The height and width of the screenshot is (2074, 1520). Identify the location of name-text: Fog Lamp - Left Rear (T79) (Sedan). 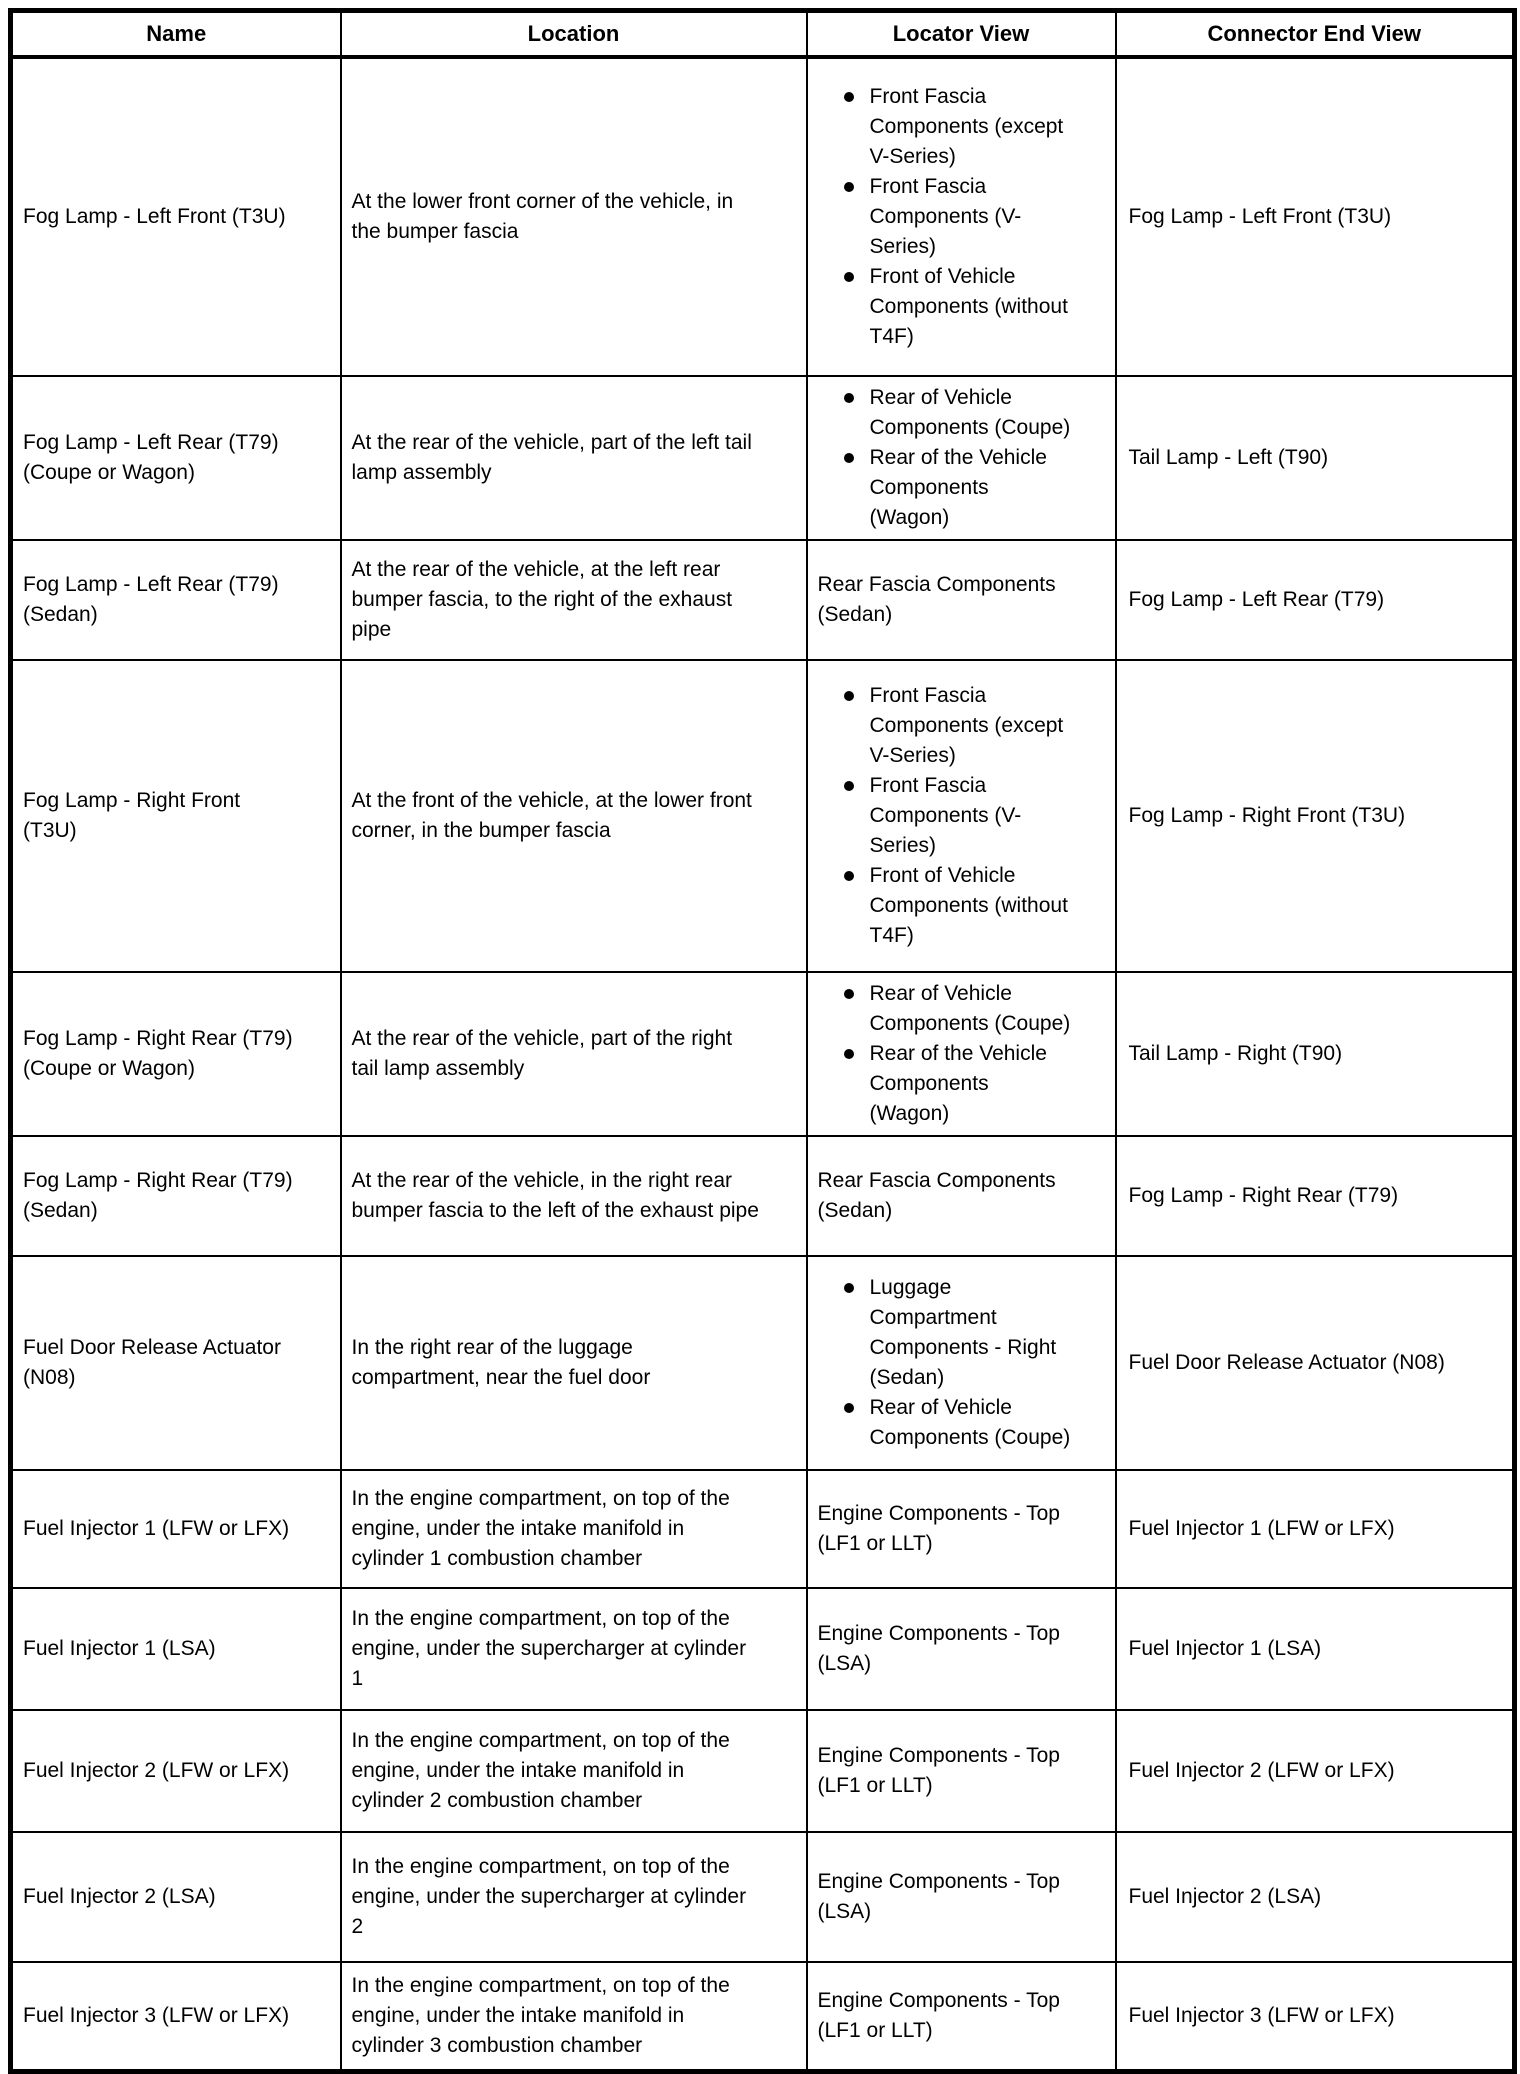
(151, 599).